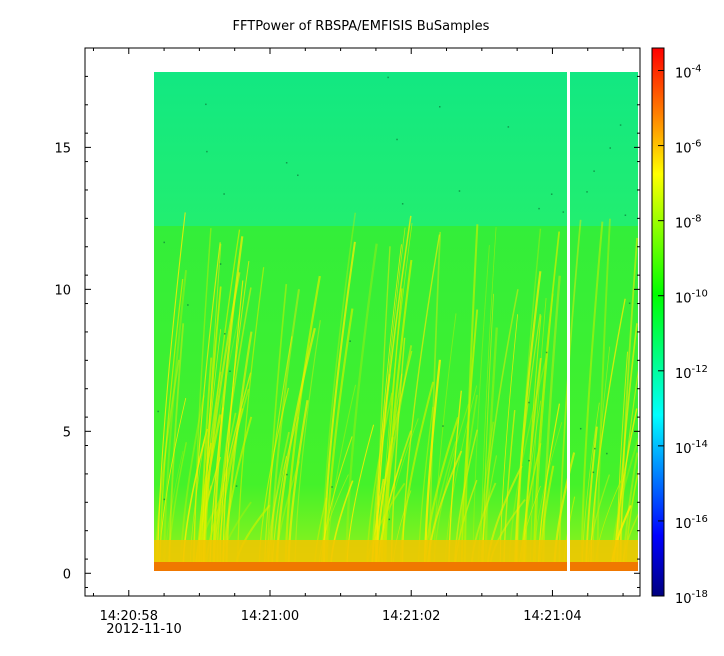 Image resolution: width=724 pixels, height=656 pixels. Describe the element at coordinates (67, 574) in the screenshot. I see `y-tick-label: 0` at that location.